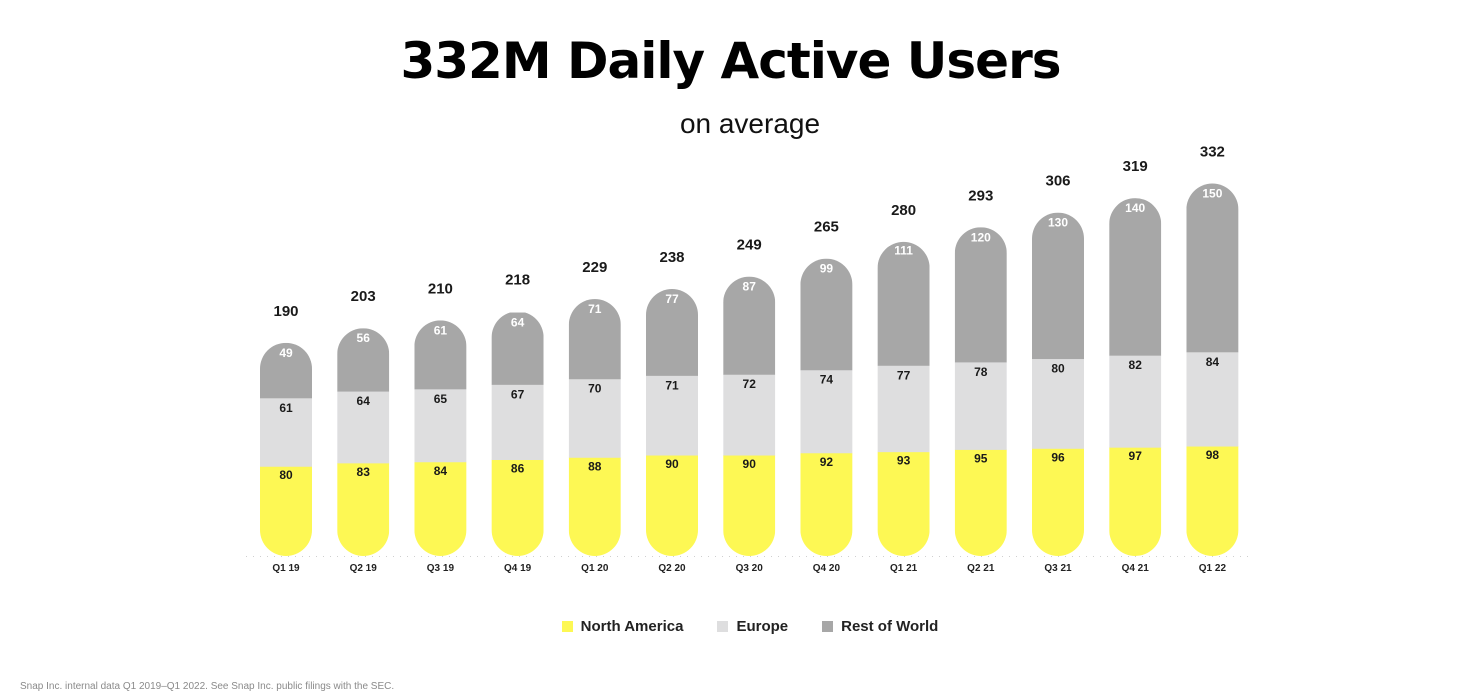 The height and width of the screenshot is (698, 1461). What do you see at coordinates (441, 568) in the screenshot?
I see `x-tick-label: Q3 19` at bounding box center [441, 568].